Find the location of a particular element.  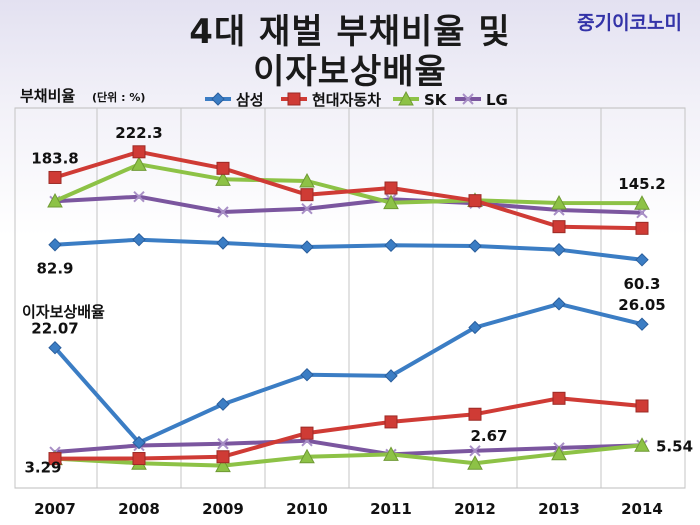

brand-logo: 중기이코노미 is located at coordinates (629, 23).